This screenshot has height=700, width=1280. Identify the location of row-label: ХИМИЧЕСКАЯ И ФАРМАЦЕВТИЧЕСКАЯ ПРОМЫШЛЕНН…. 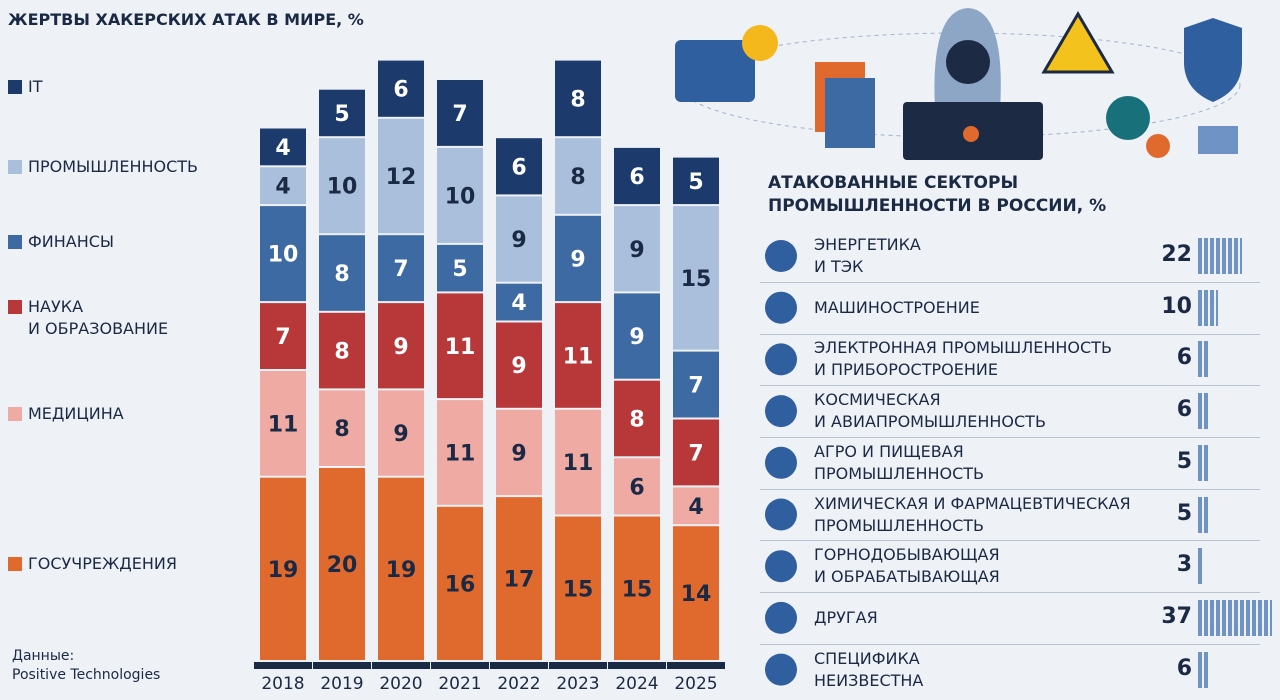
(972, 514).